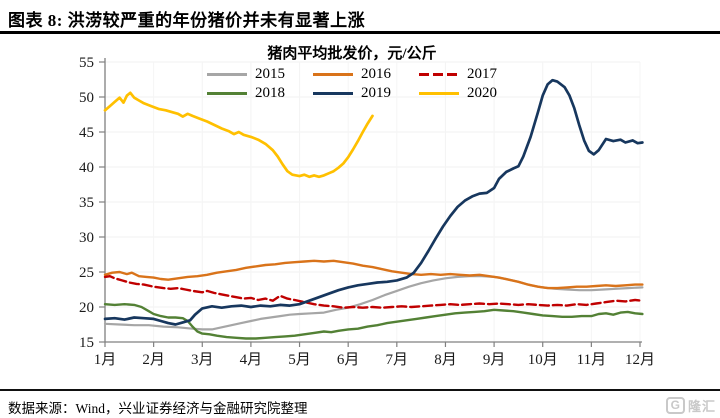 This screenshot has height=418, width=720. What do you see at coordinates (153, 360) in the screenshot?
I see `svg-text: 2月` at bounding box center [153, 360].